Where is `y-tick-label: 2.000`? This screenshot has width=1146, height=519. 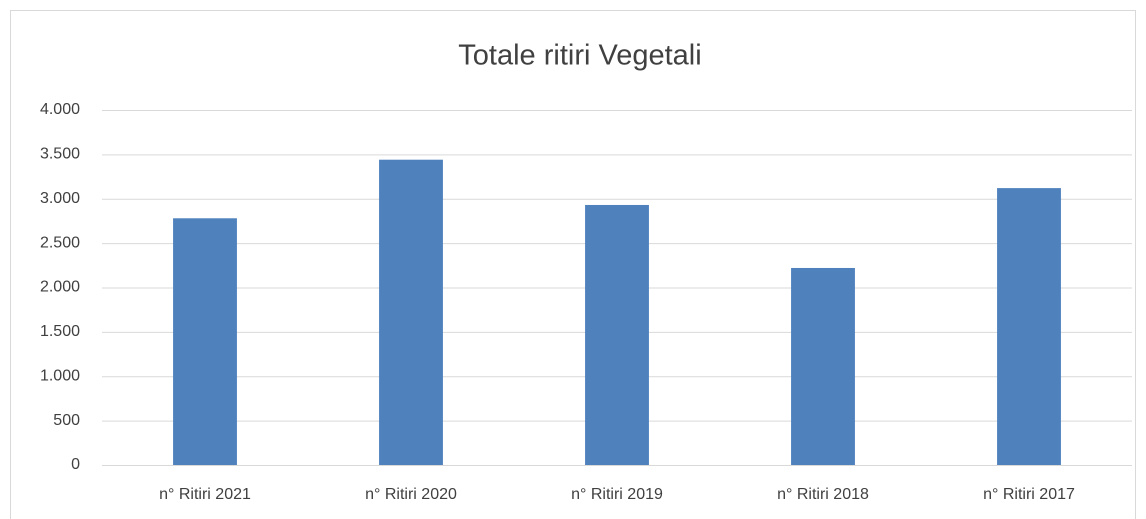 y-tick-label: 2.000 is located at coordinates (60, 287).